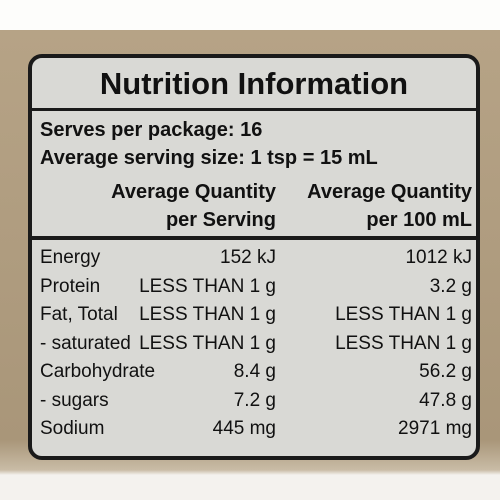  What do you see at coordinates (220, 220) in the screenshot?
I see `column-header: per Serving` at bounding box center [220, 220].